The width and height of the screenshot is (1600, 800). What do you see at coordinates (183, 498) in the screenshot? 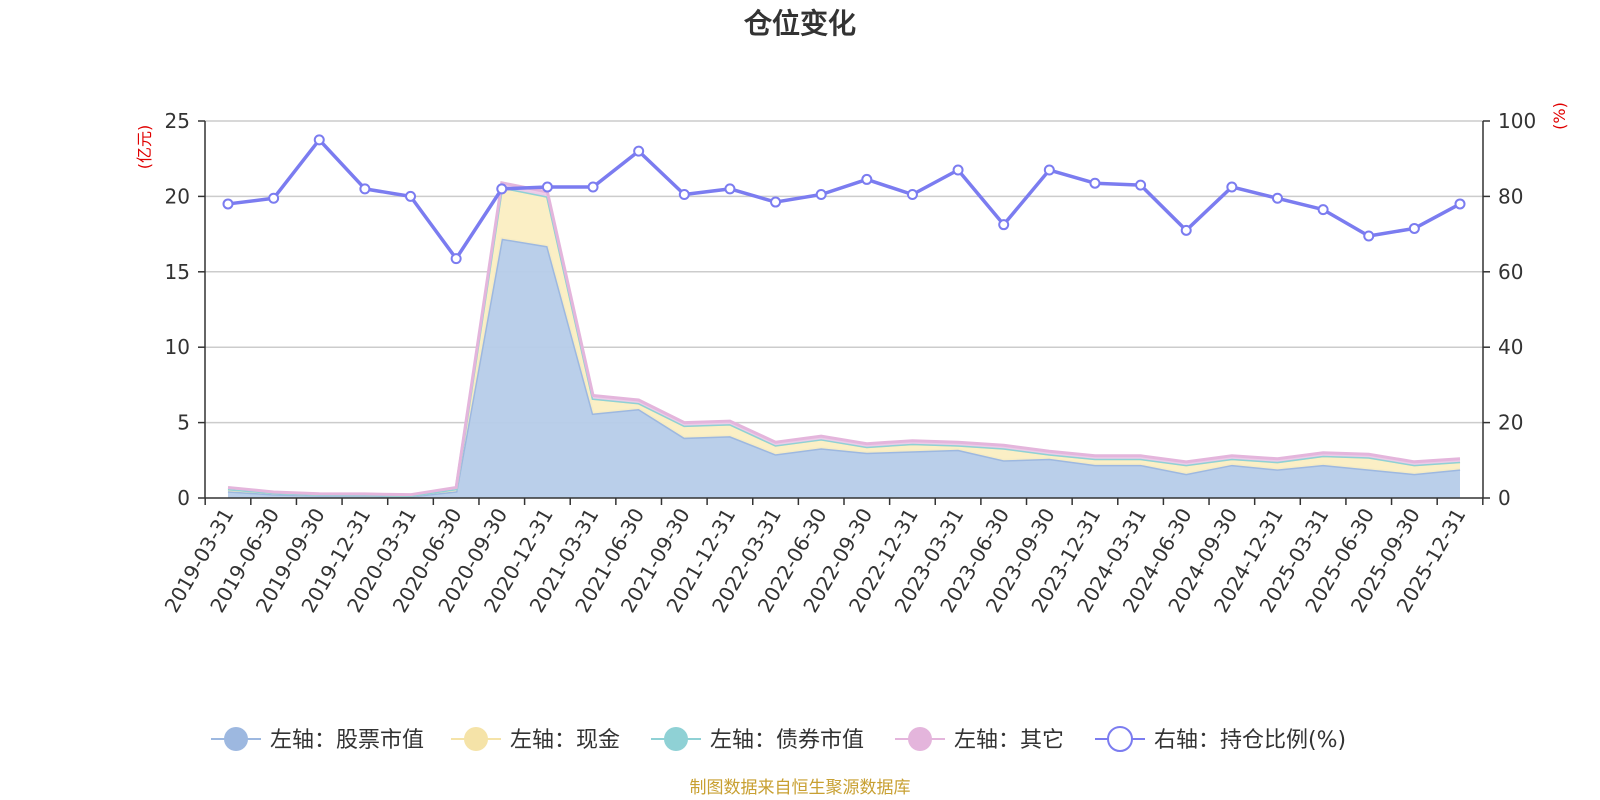
I see `left-tick-label: 0` at bounding box center [183, 498].